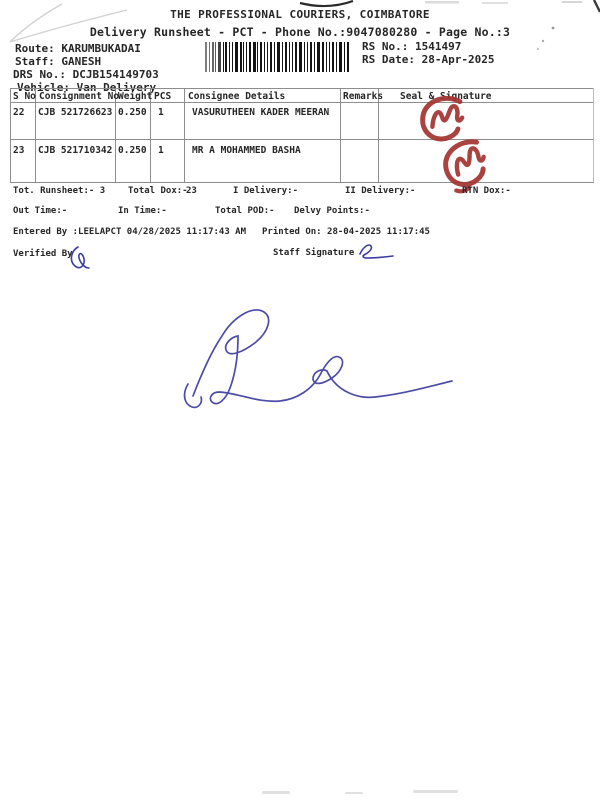 The image size is (600, 800). I want to click on printed-on: Printed On: 28-04-2025 11:17:45, so click(346, 232).